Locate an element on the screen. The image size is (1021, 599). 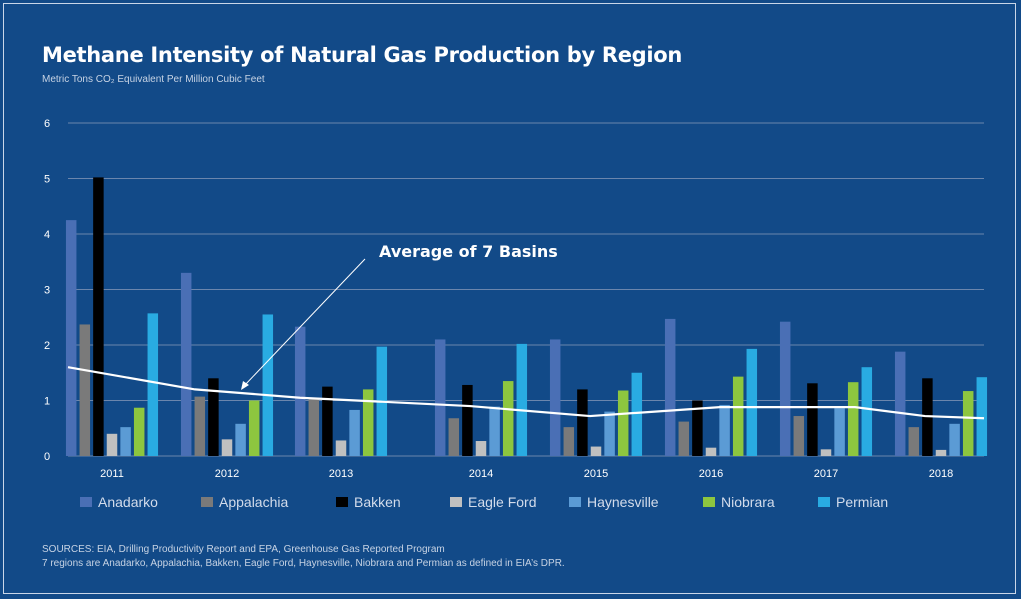
bar-eagle-ford-2013 is located at coordinates (341, 448).